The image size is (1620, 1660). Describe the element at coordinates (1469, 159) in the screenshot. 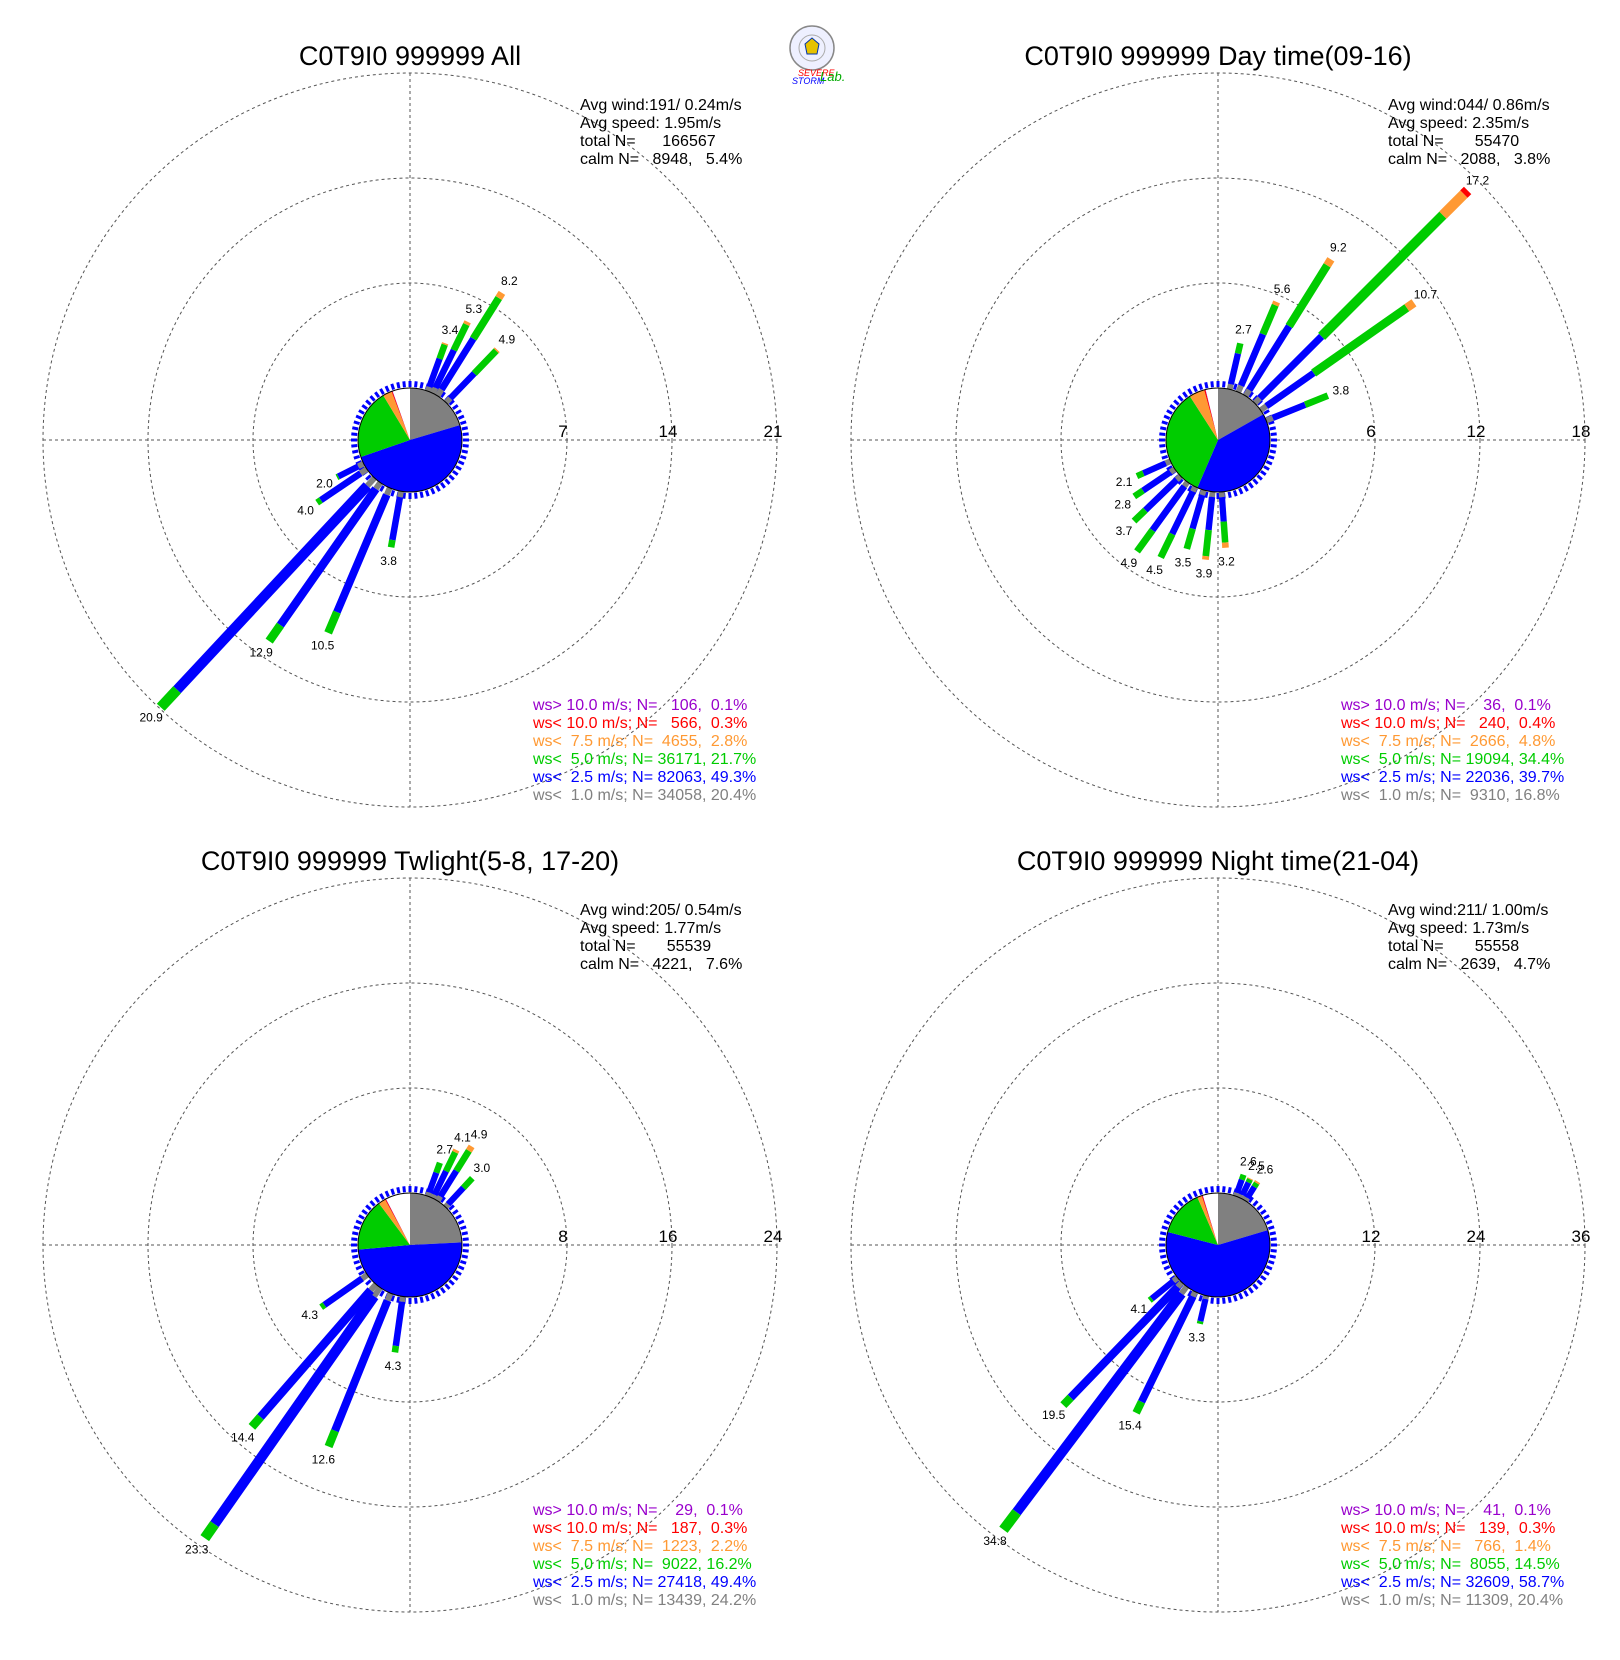

I see `stat-calm: calm N= 2088, 3.8%` at that location.